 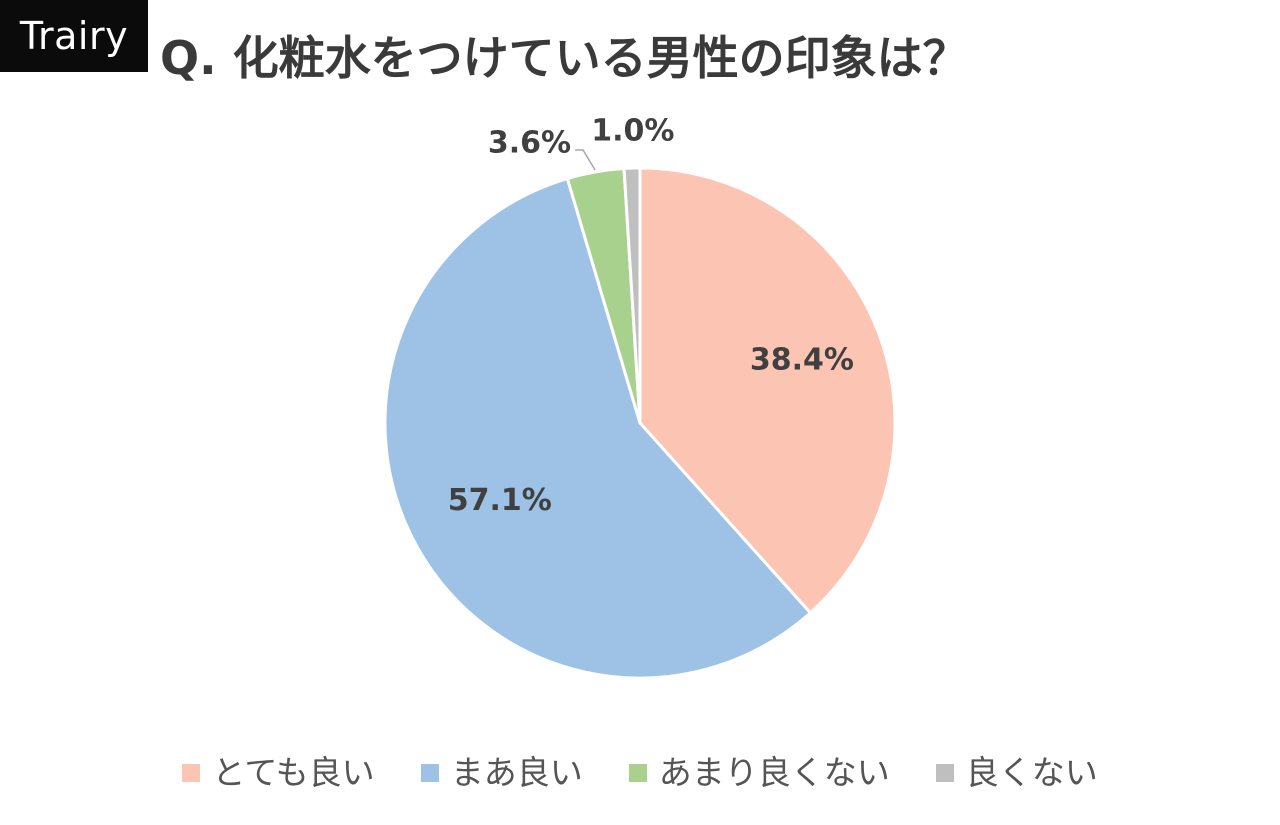 I want to click on legend-item-maa-yoi: まあ良い, so click(x=501, y=773).